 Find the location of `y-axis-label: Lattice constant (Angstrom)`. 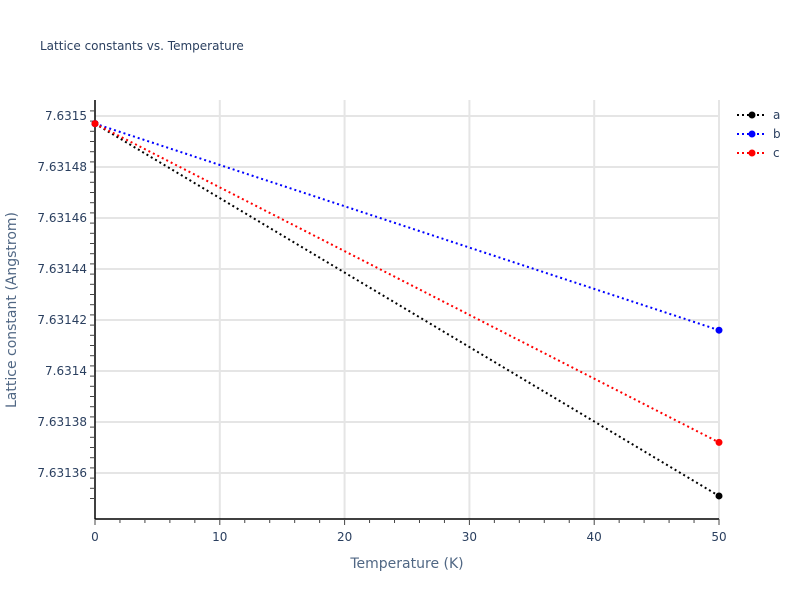

y-axis-label: Lattice constant (Angstrom) is located at coordinates (12, 310).